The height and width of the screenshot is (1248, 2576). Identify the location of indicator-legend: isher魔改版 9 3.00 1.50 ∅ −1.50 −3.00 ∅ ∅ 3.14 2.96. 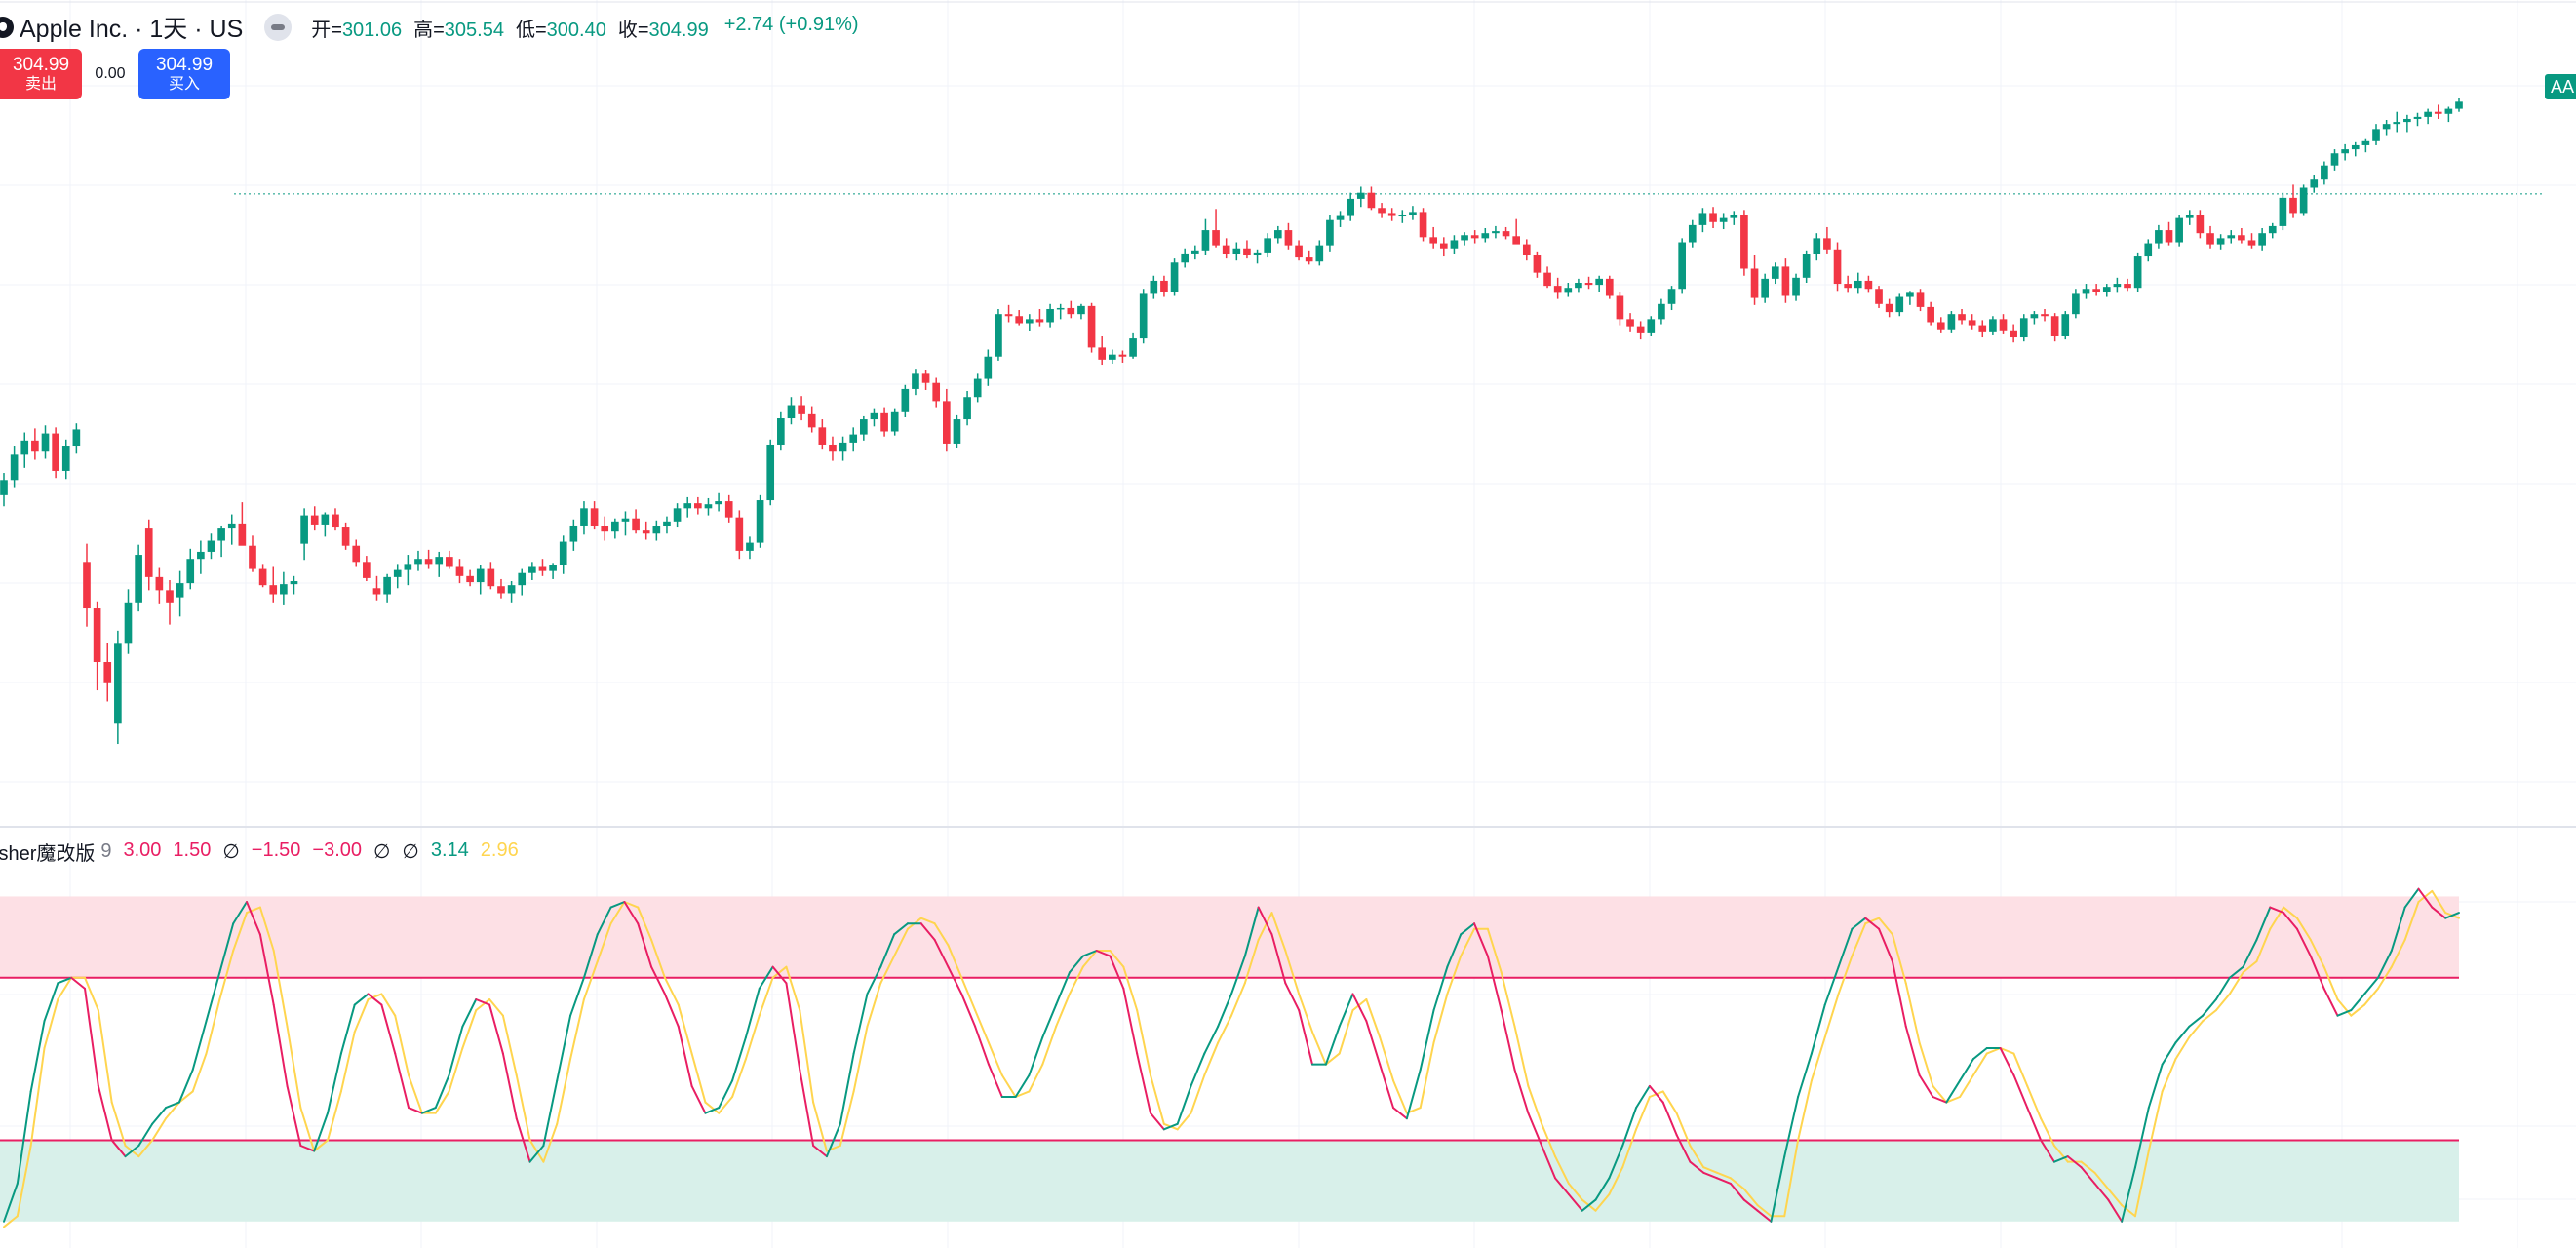
(259, 851).